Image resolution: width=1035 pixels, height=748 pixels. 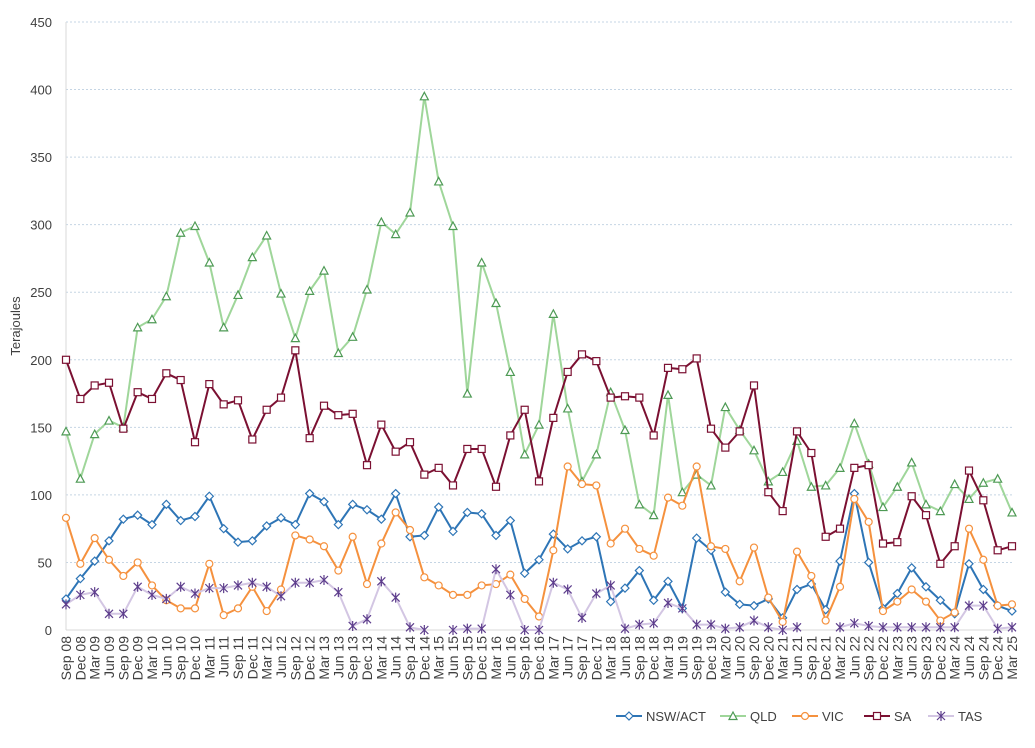 I want to click on x-tick-label: Jun 11, so click(x=224, y=656).